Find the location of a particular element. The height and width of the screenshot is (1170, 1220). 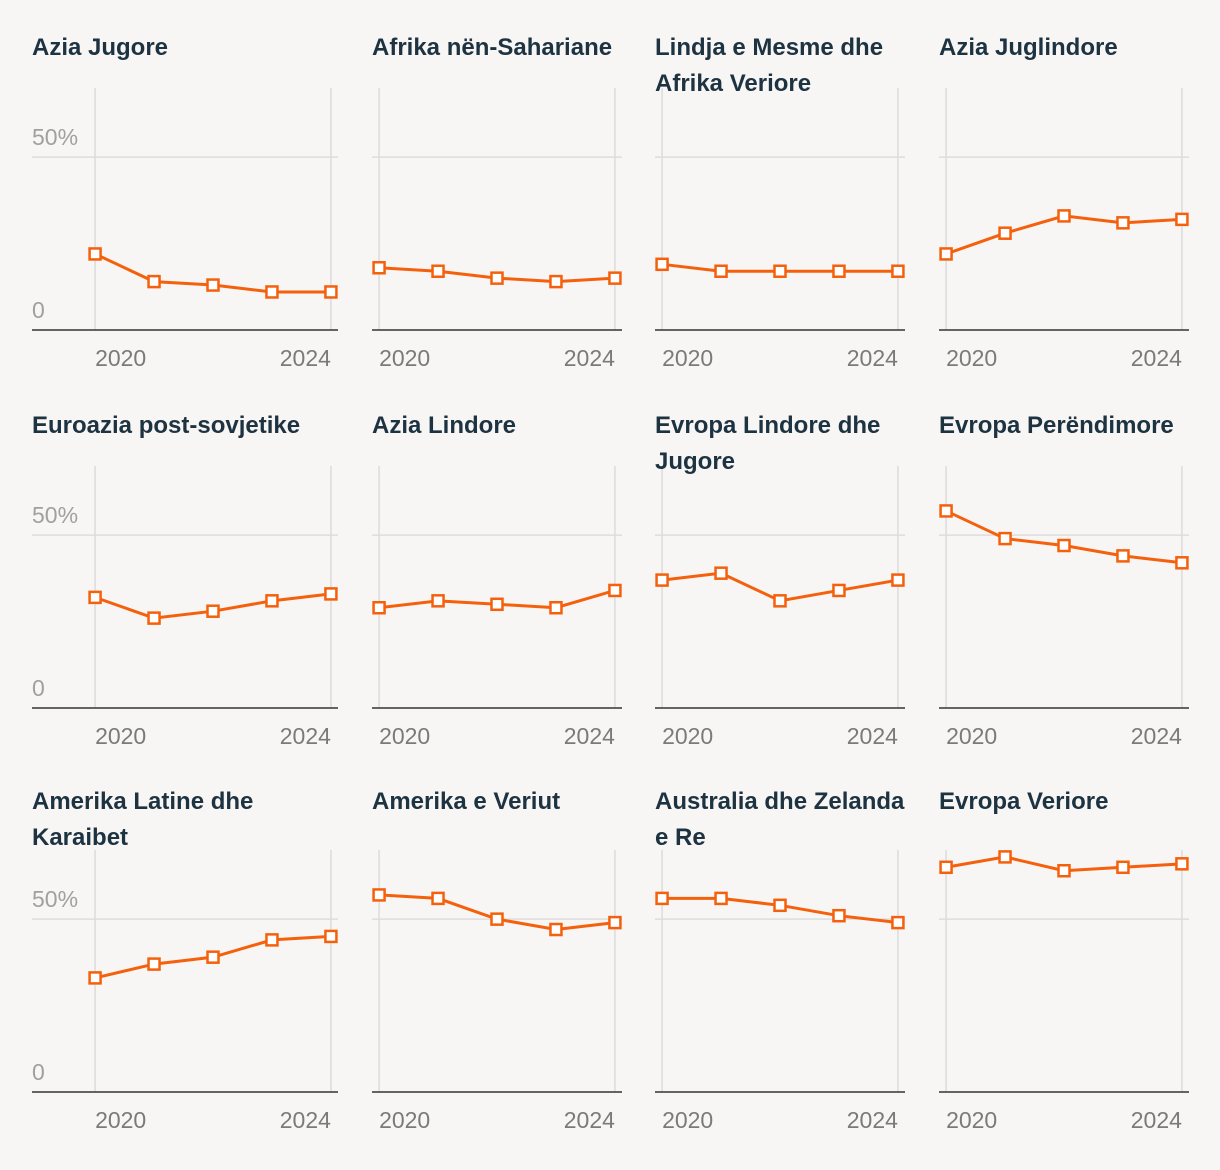

panel-title: Euroazia post-sovjetike is located at coordinates (166, 425).